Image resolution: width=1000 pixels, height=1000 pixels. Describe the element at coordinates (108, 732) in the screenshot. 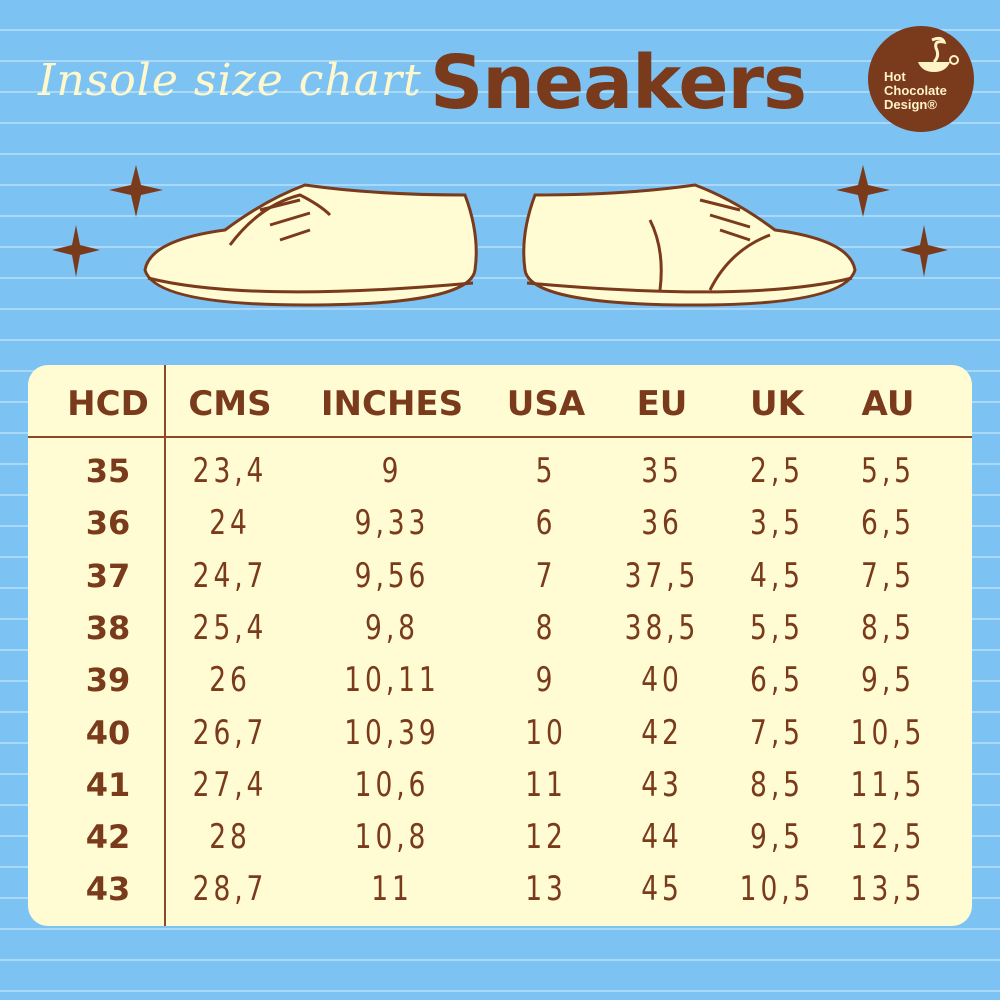

I see `hcd-size: 40` at that location.